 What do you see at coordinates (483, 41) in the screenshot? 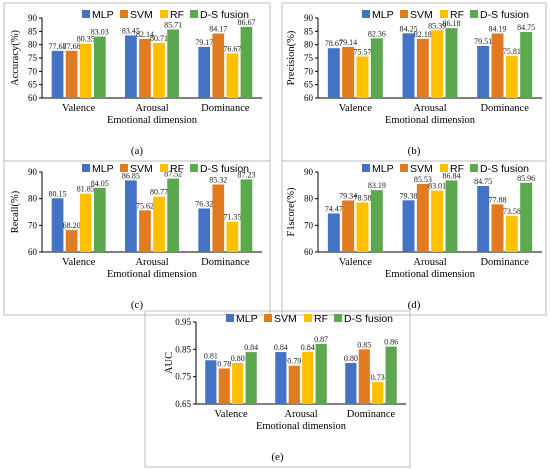
I see `data-label: 79.51` at bounding box center [483, 41].